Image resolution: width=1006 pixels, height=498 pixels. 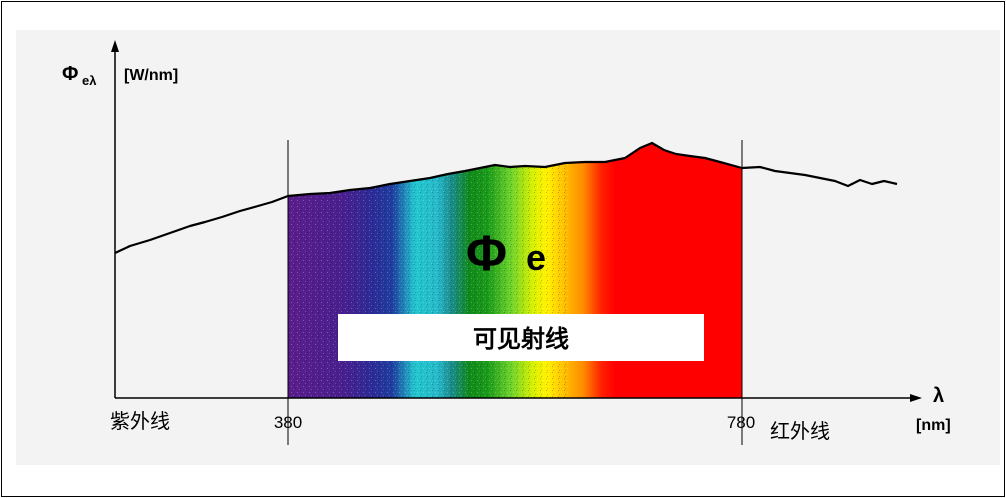 I want to click on uv-region-label: 紫外线, so click(x=140, y=421).